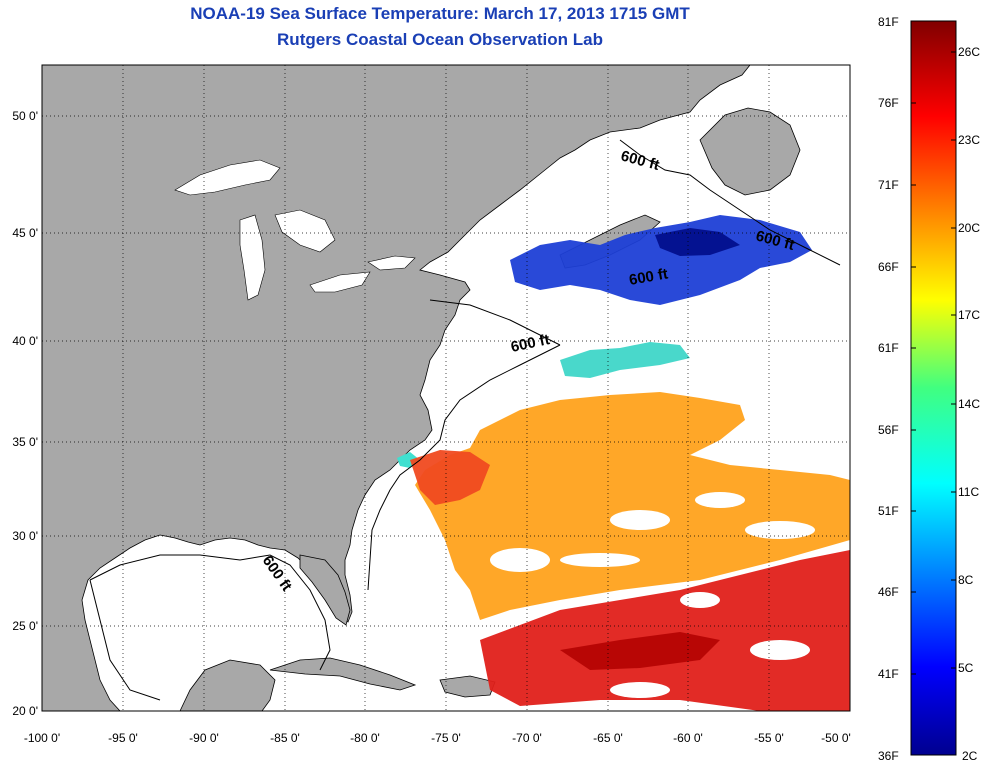  I want to click on sst-cyan-band, so click(625, 360).